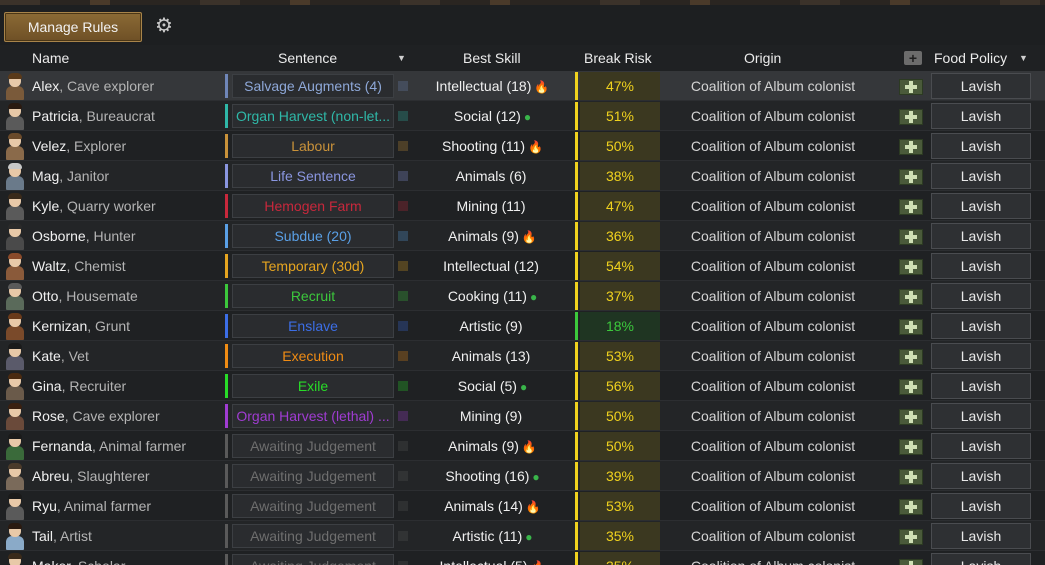  Describe the element at coordinates (492, 58) in the screenshot. I see `column-header-best-skill: Best Skill` at that location.